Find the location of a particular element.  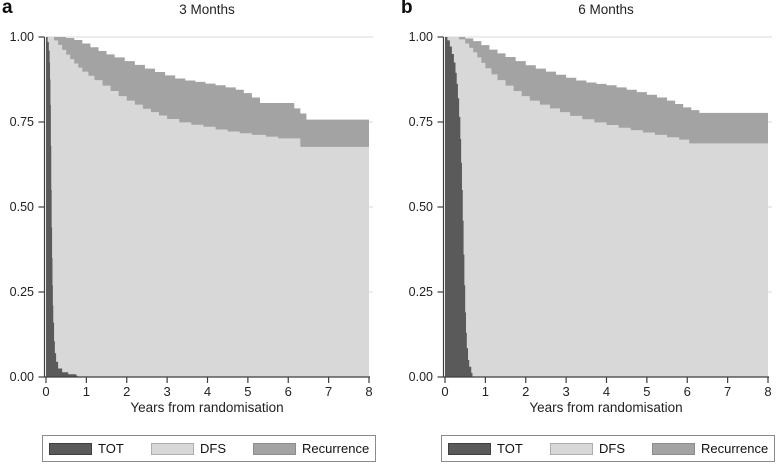

panel-title: 3 Months is located at coordinates (207, 9).